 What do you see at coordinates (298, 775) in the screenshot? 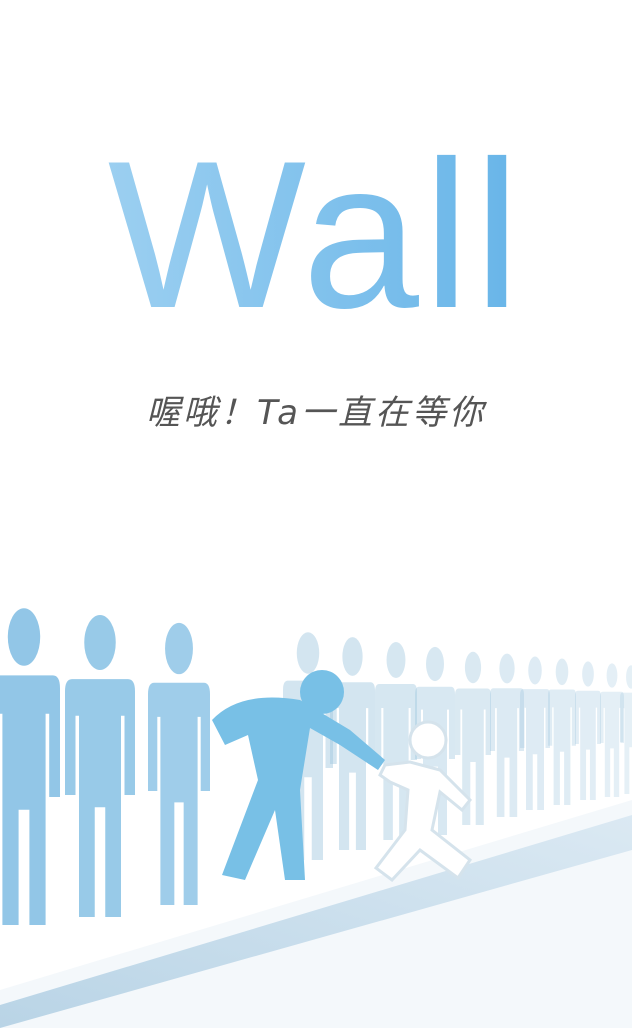
I see `helping-person` at bounding box center [298, 775].